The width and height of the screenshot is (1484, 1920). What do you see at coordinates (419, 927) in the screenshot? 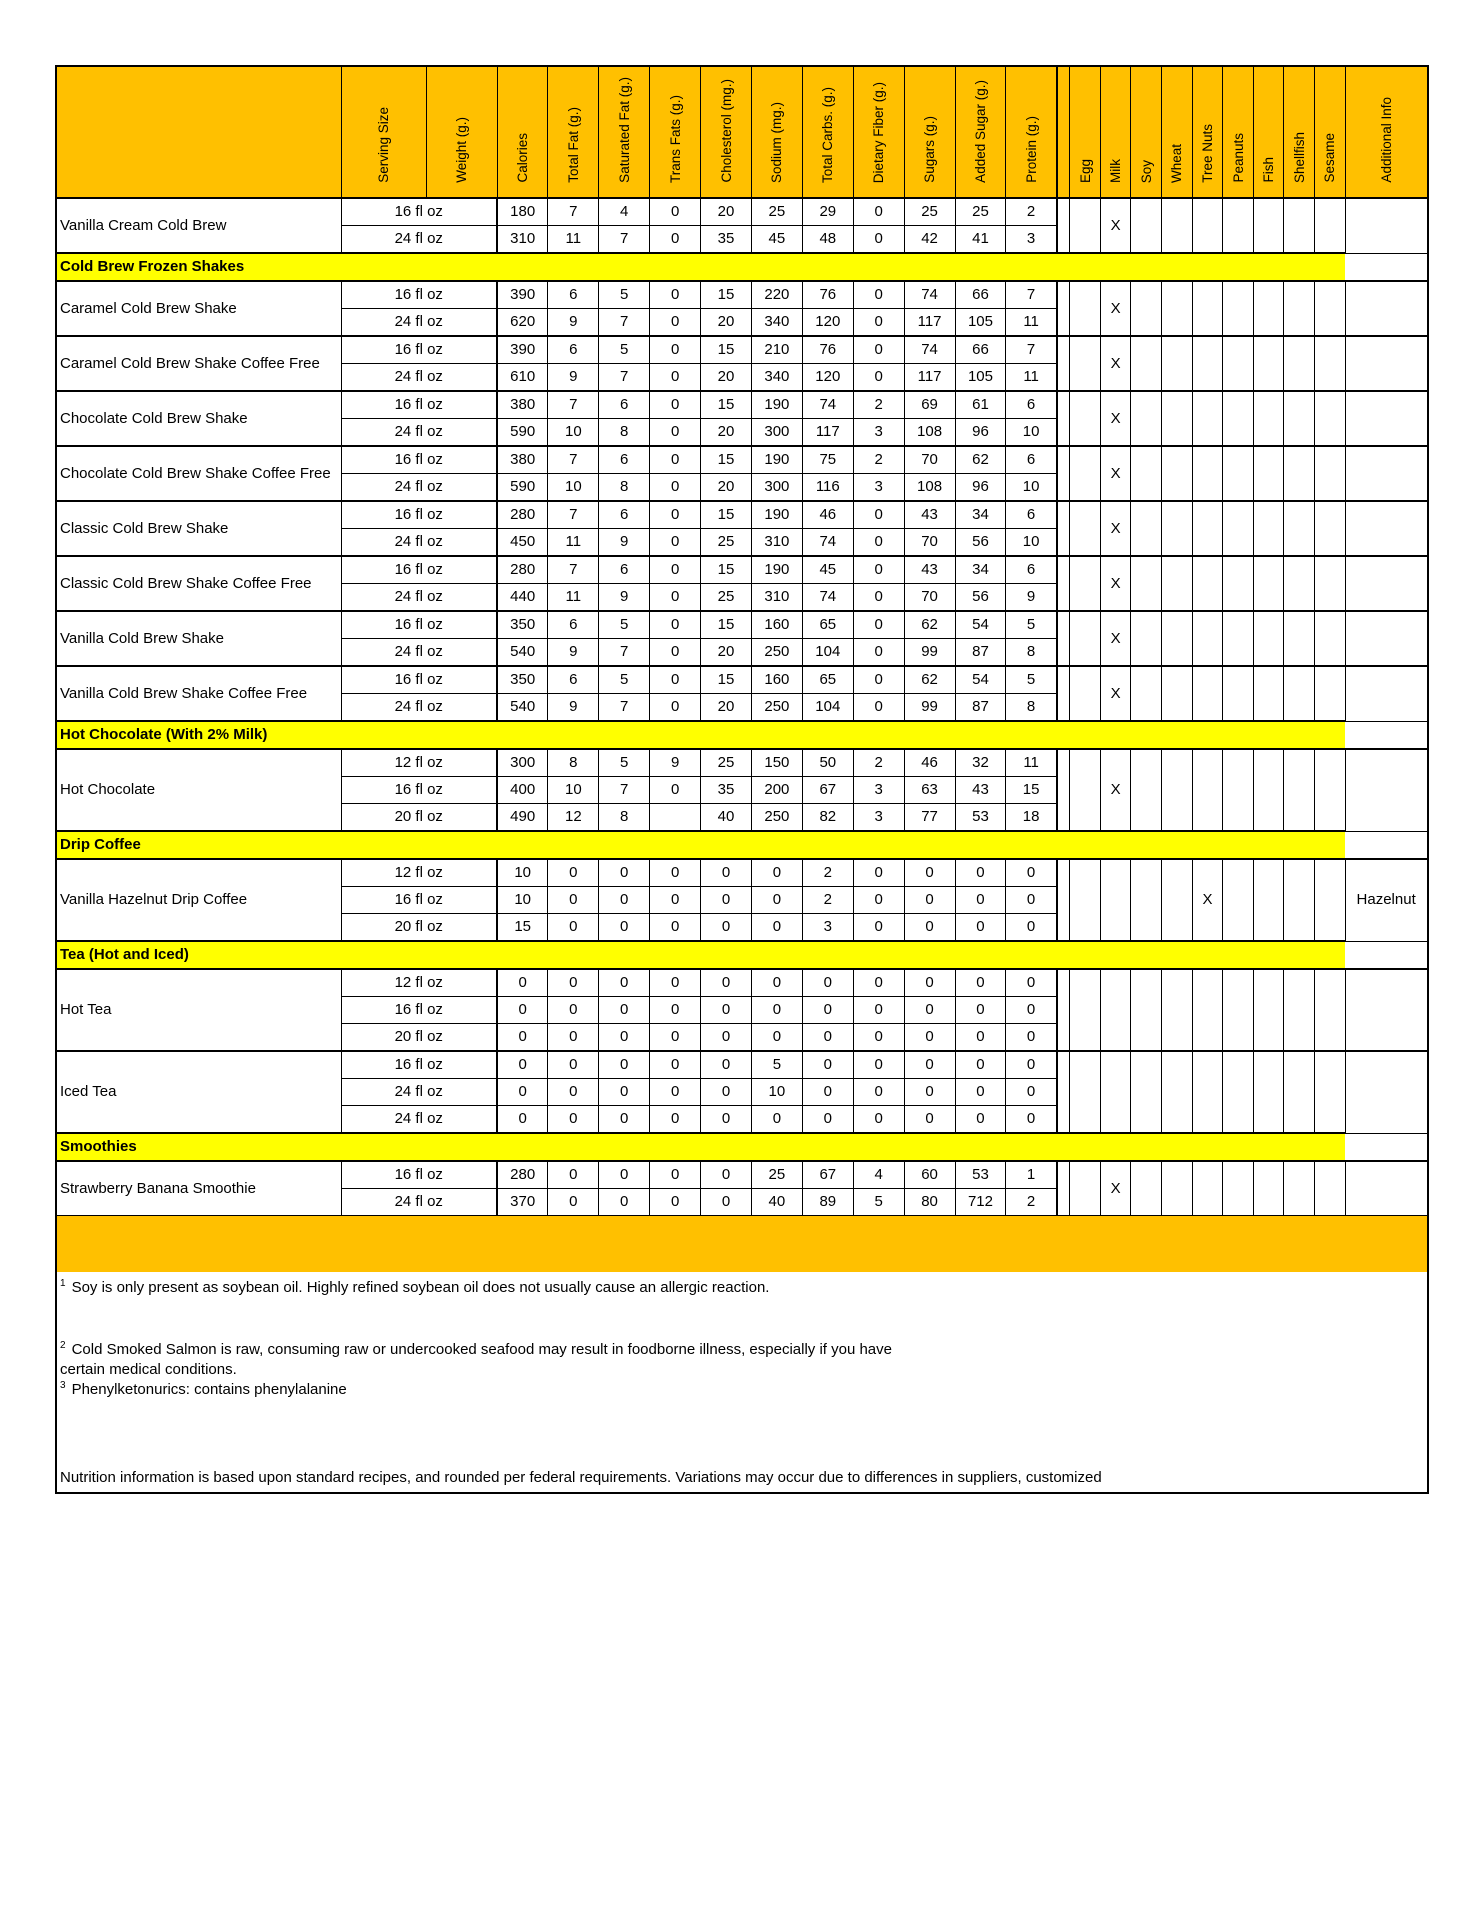
I see `serving-size: 20 fl oz` at bounding box center [419, 927].